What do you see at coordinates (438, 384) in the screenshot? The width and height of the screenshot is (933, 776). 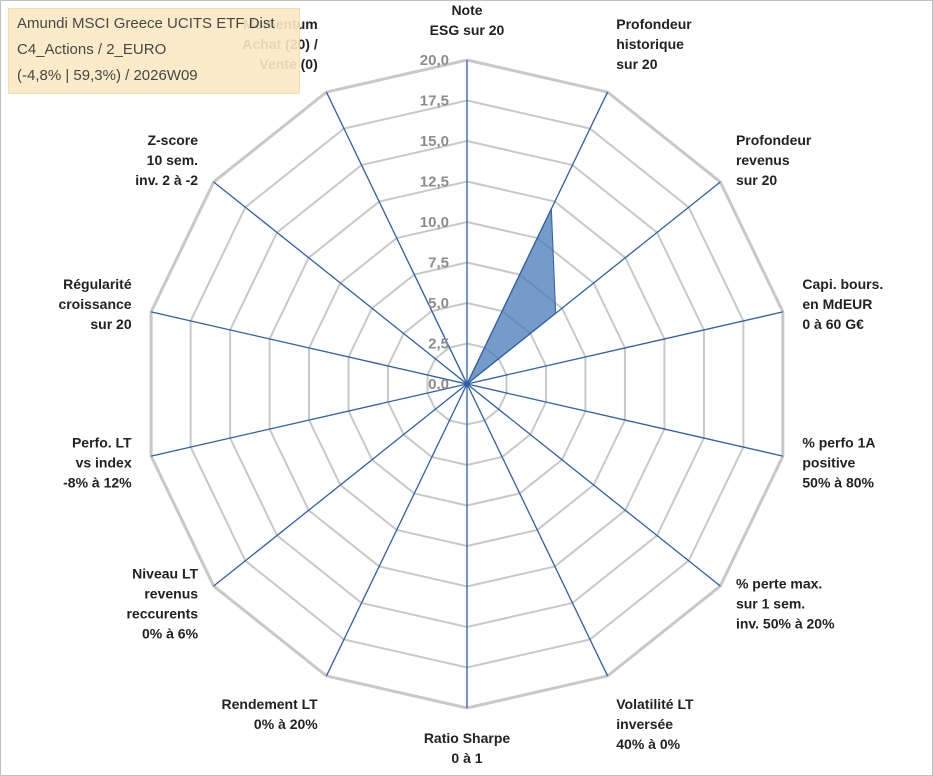 I see `tick-label: 0,0` at bounding box center [438, 384].